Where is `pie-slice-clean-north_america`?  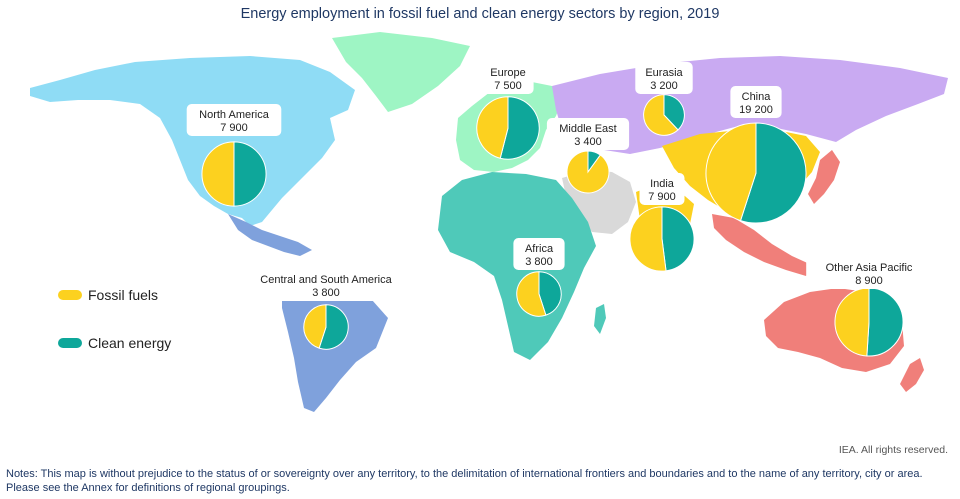
pie-slice-clean-north_america is located at coordinates (250, 174).